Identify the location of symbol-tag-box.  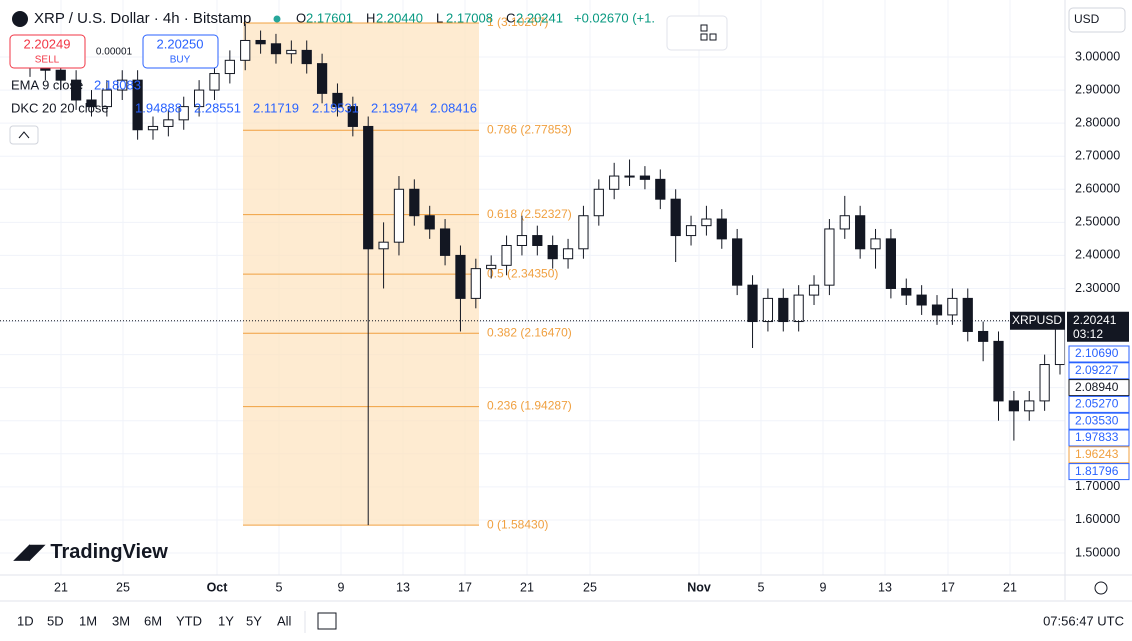
(1037, 320).